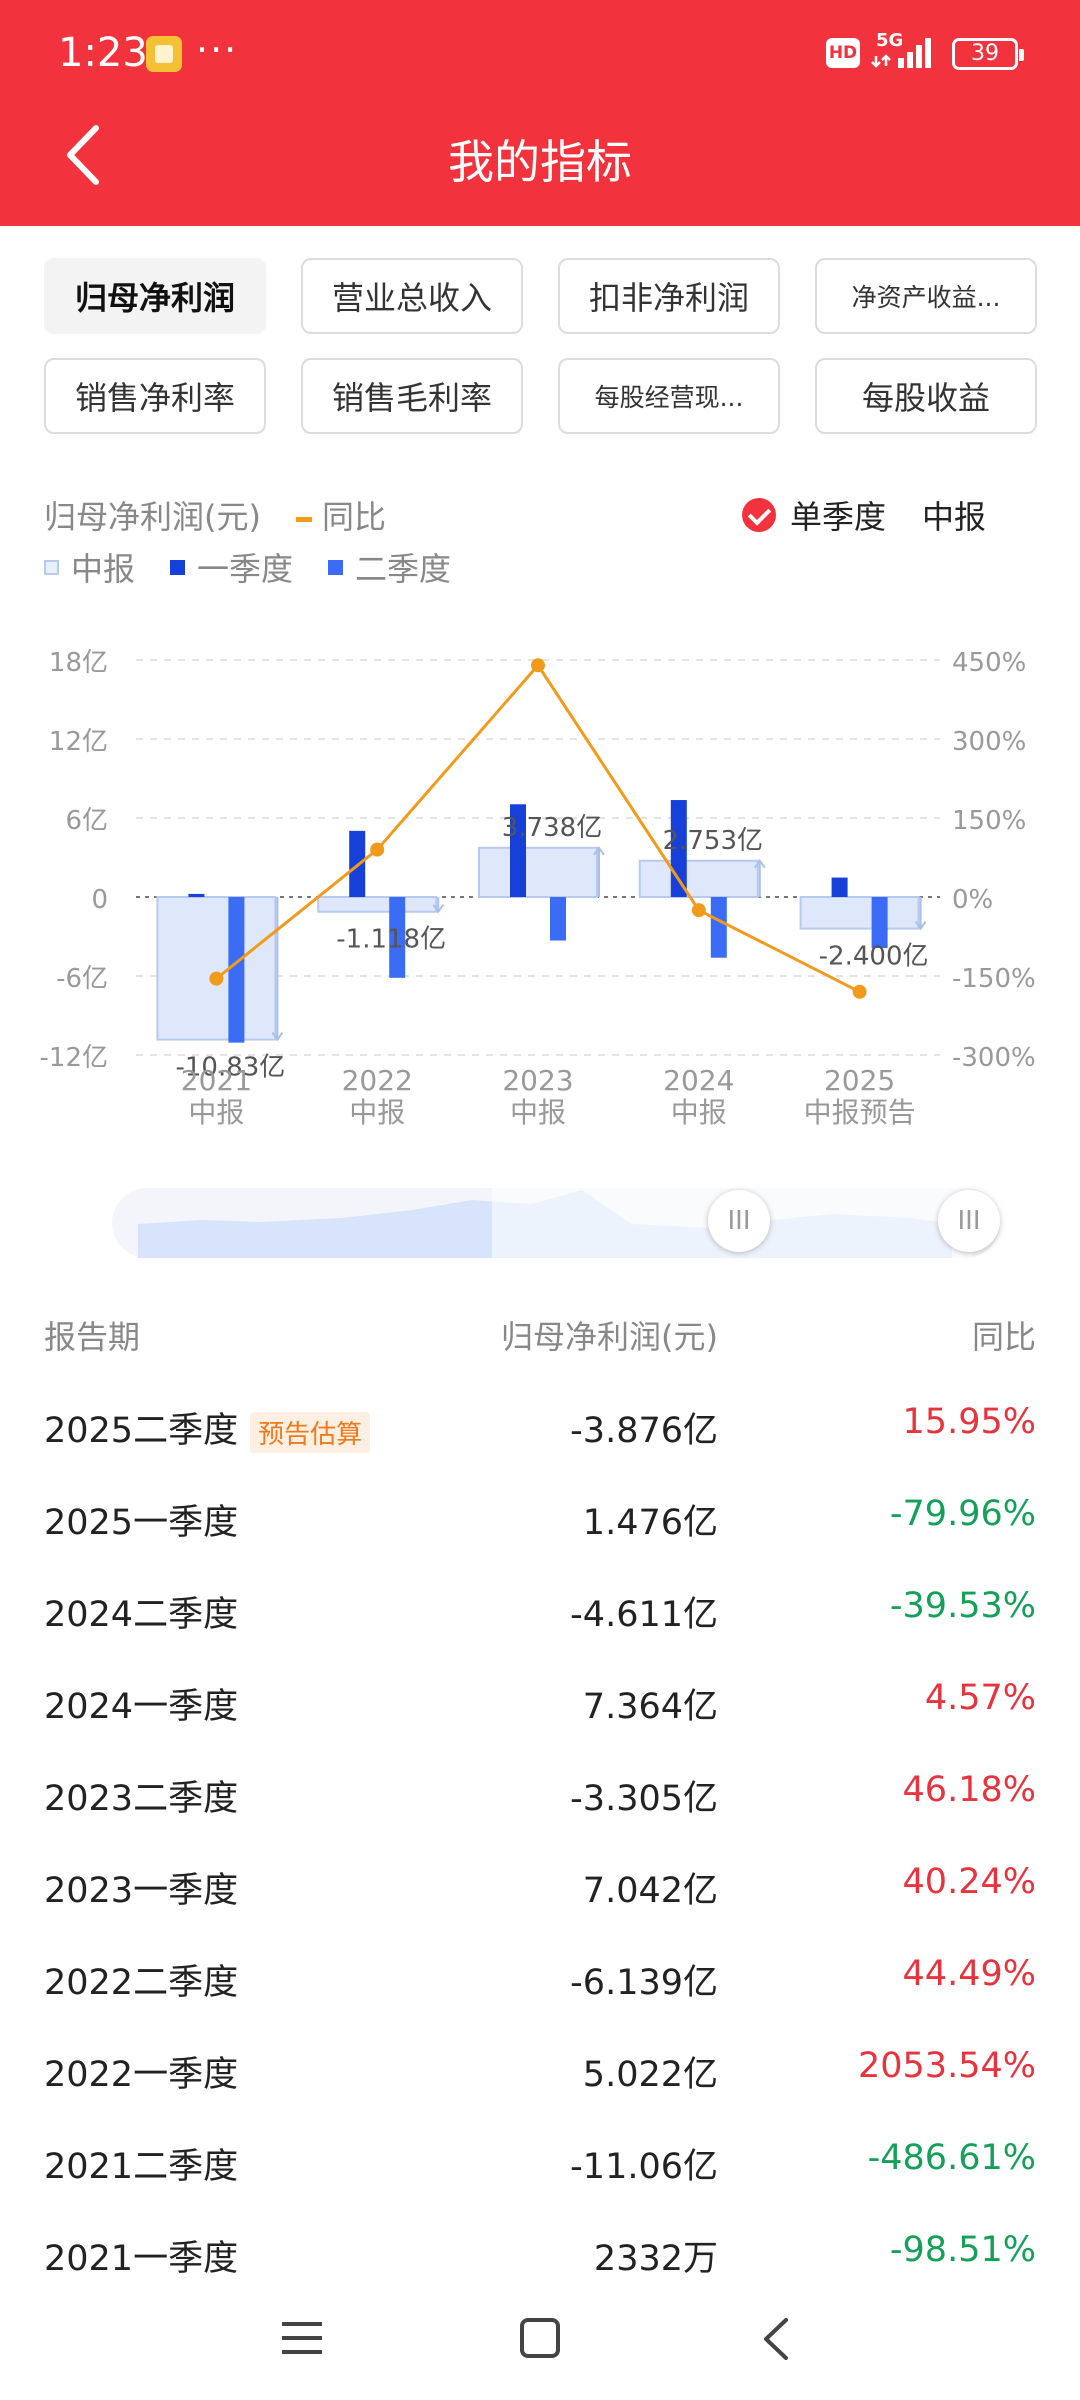  I want to click on table-header-yoy: 同比, so click(1003, 1337).